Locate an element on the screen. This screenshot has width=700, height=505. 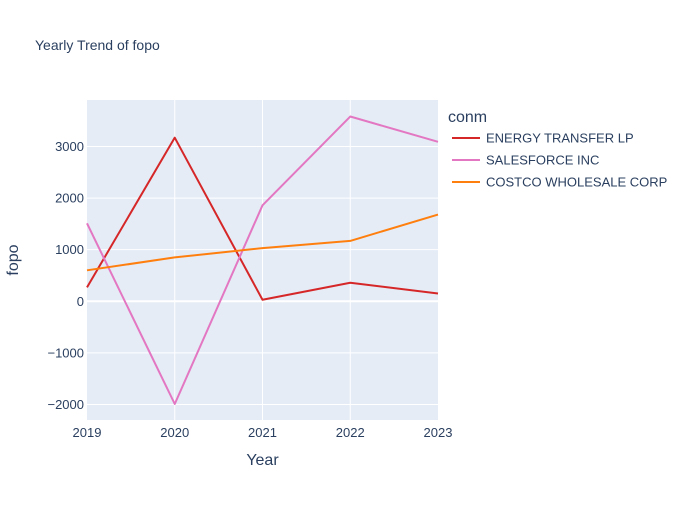
legend-item: SALESFORCE INC is located at coordinates (525, 160).